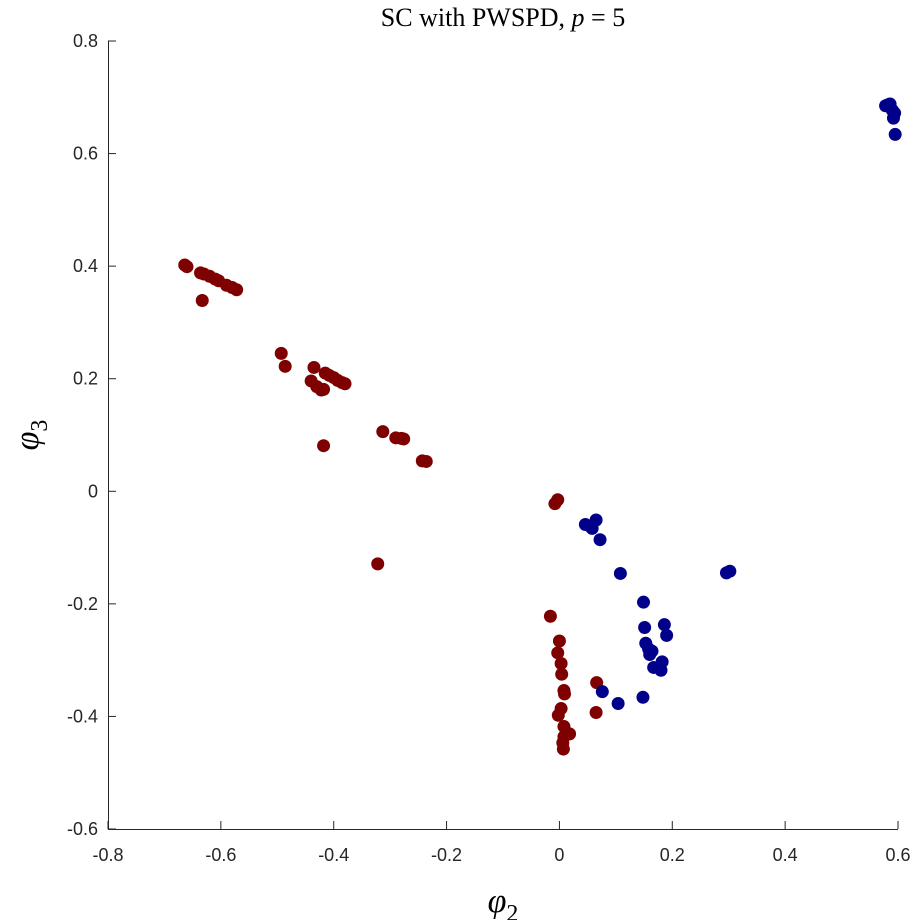 The height and width of the screenshot is (920, 913). What do you see at coordinates (85, 266) in the screenshot?
I see `y-tick-label: 0.4` at bounding box center [85, 266].